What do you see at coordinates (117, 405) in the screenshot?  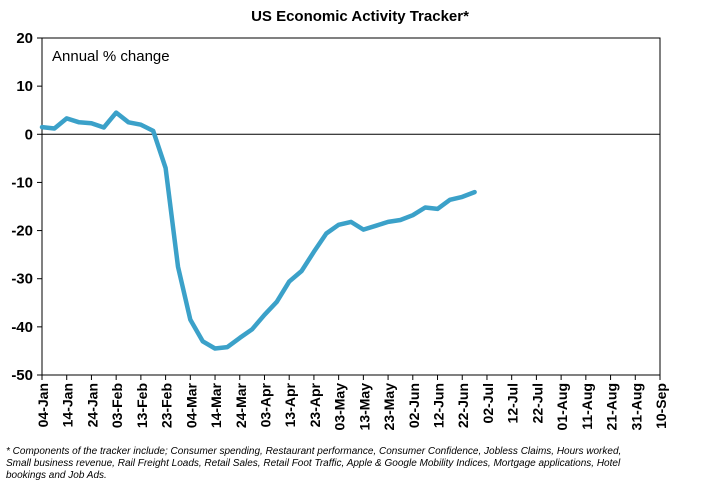 I see `x-tick-label: 03-Feb` at bounding box center [117, 405].